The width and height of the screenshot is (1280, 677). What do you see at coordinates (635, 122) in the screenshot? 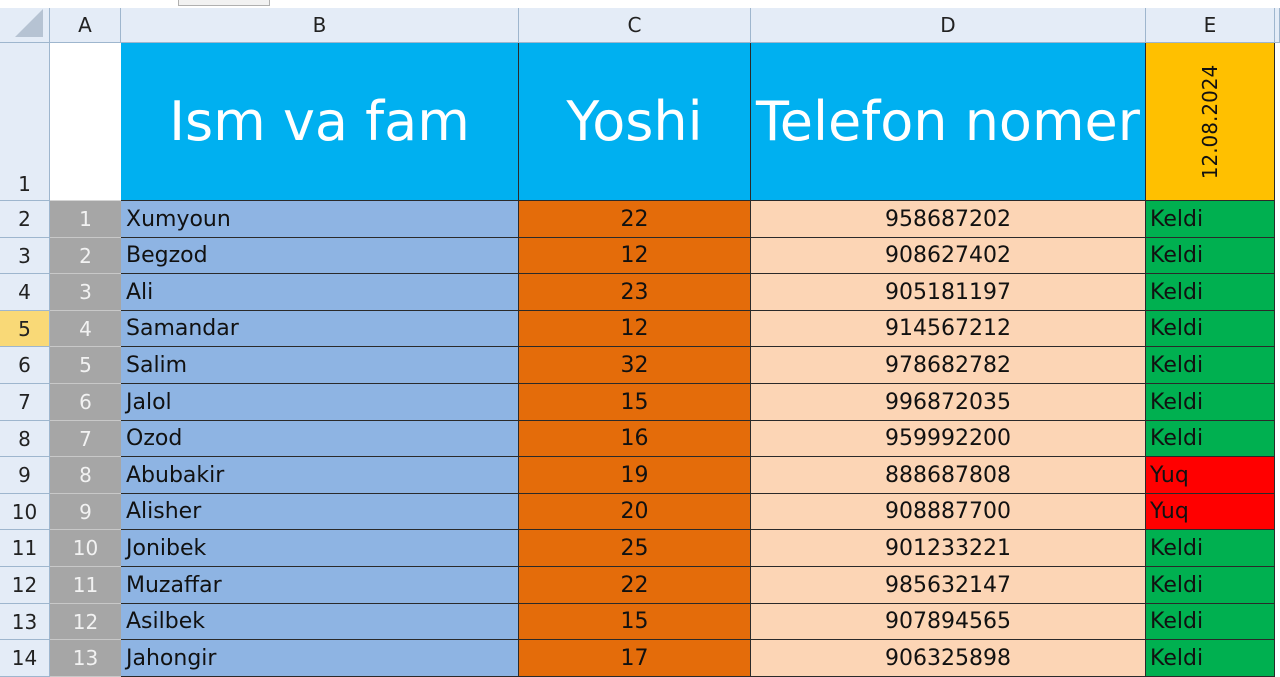
I see `header-age-cell: Yoshi` at bounding box center [635, 122].